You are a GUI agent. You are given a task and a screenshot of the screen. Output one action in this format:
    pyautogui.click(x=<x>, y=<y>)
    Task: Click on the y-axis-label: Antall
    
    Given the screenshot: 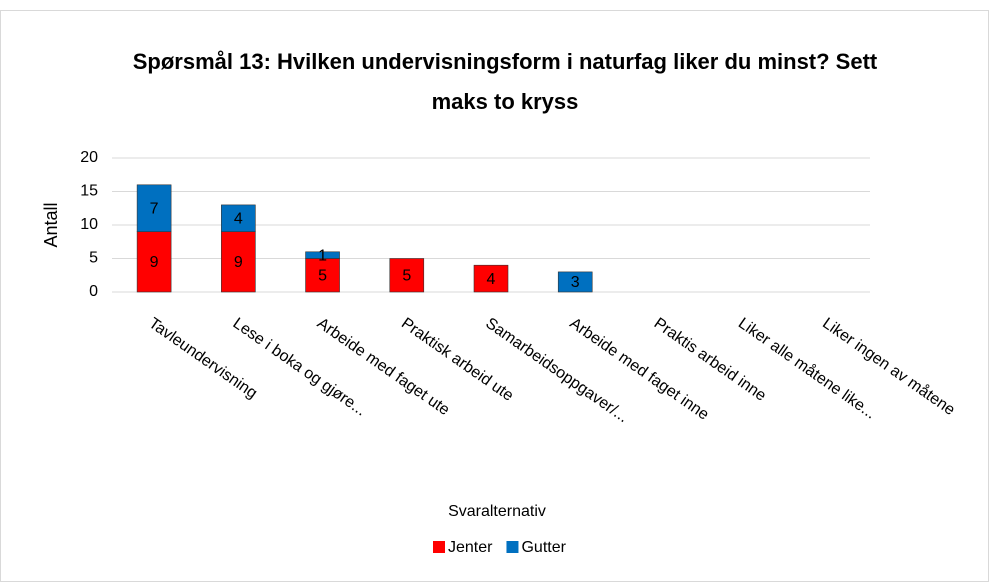 What is the action you would take?
    pyautogui.click(x=51, y=224)
    